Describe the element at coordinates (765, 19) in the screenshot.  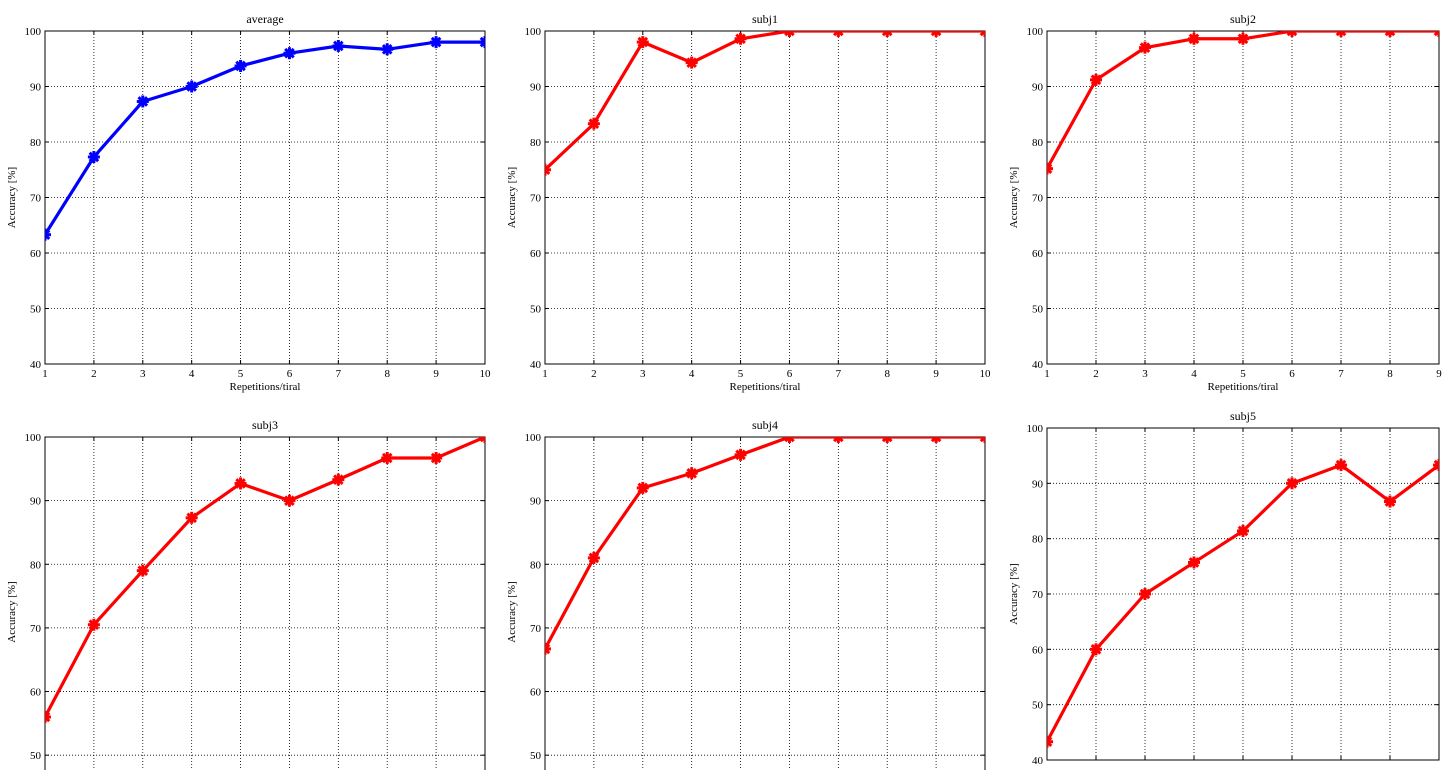
I see `chart-title: subj1` at that location.